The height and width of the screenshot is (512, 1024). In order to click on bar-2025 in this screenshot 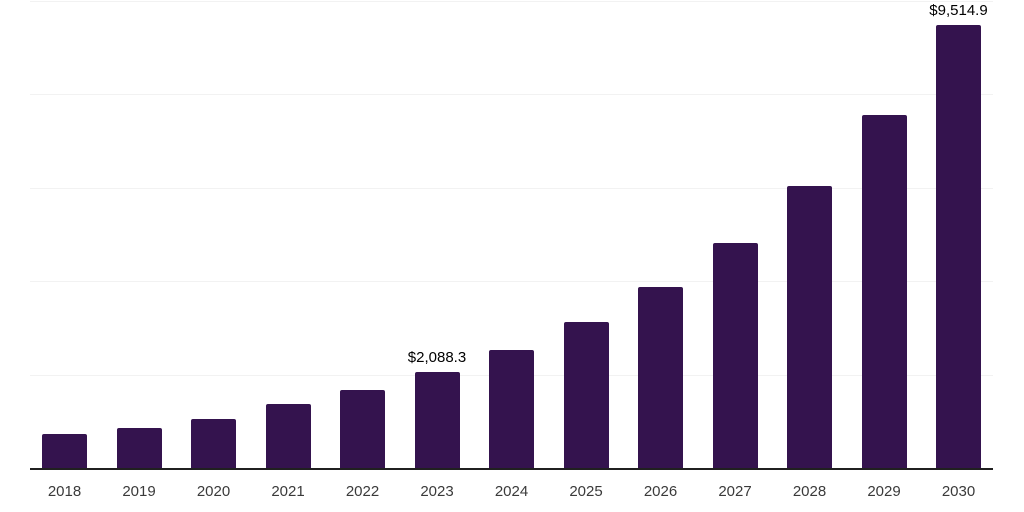, I will do `click(586, 395)`.